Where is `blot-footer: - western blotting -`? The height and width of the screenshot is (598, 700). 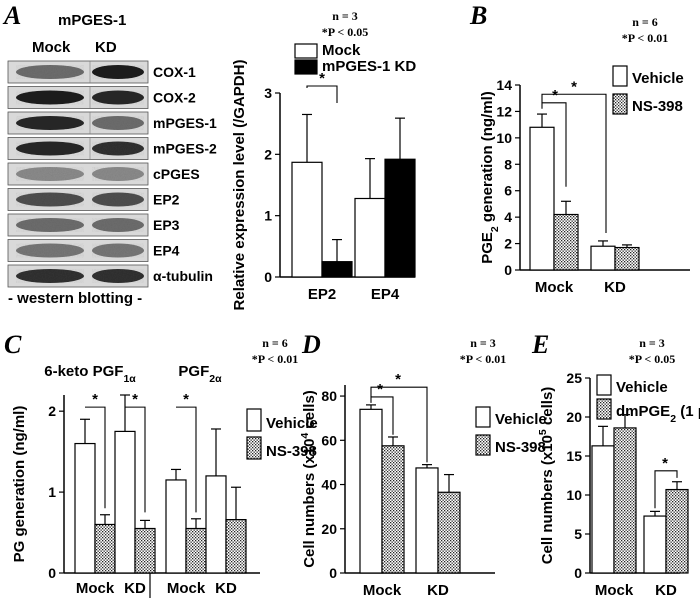
blot-footer: - western blotting - is located at coordinates (75, 298).